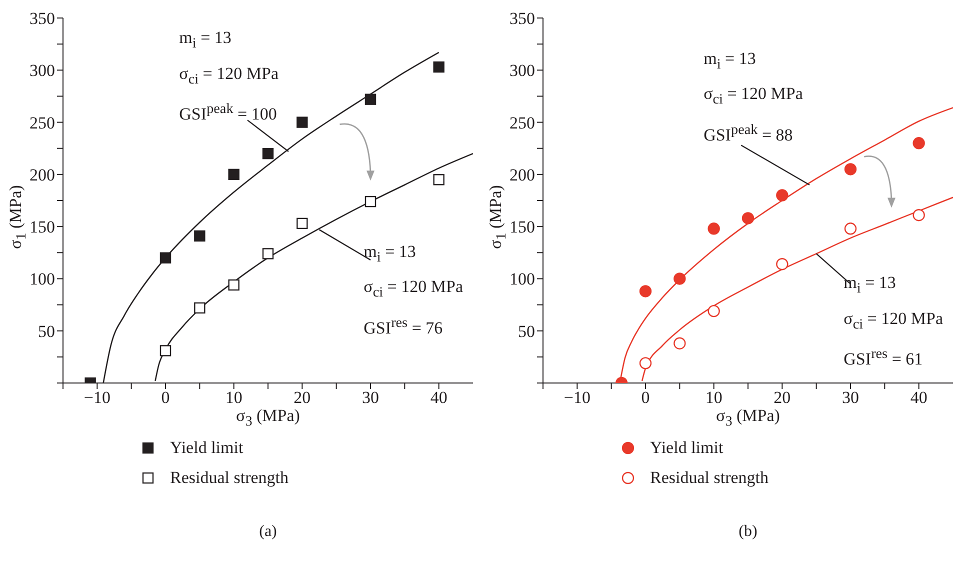  What do you see at coordinates (413, 290) in the screenshot?
I see `text: m$_{i}$ = 13 σ$_{ci}$ = 120 MPa GSI$^{res}$ = 76` at bounding box center [413, 290].